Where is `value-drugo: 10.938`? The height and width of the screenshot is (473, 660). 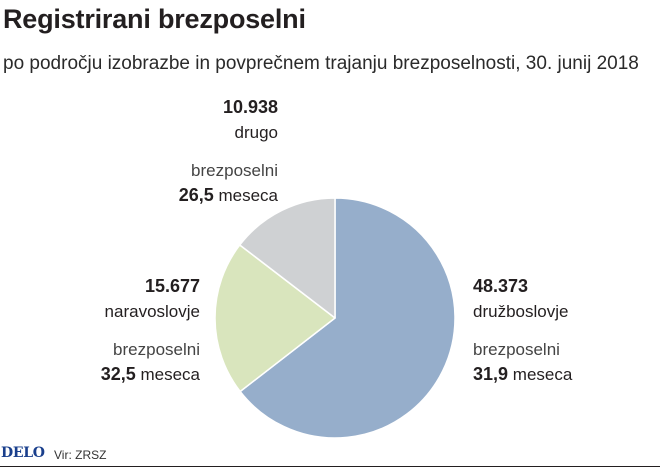 value-drugo: 10.938 is located at coordinates (250, 107).